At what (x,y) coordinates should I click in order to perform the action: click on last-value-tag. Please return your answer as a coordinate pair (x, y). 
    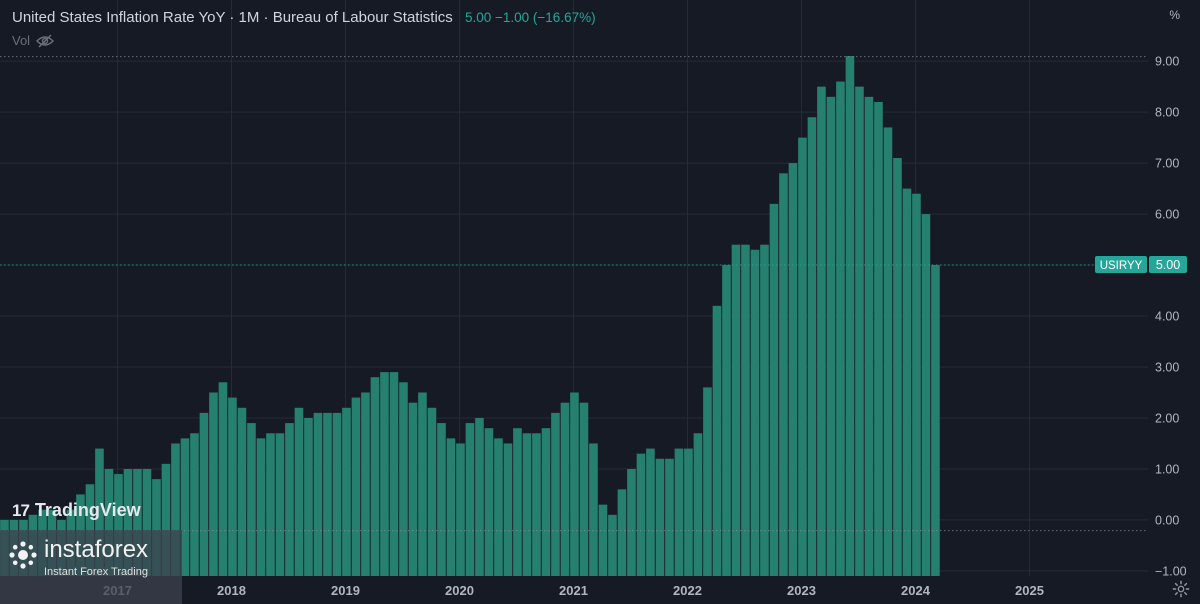
    Looking at the image, I should click on (1168, 265).